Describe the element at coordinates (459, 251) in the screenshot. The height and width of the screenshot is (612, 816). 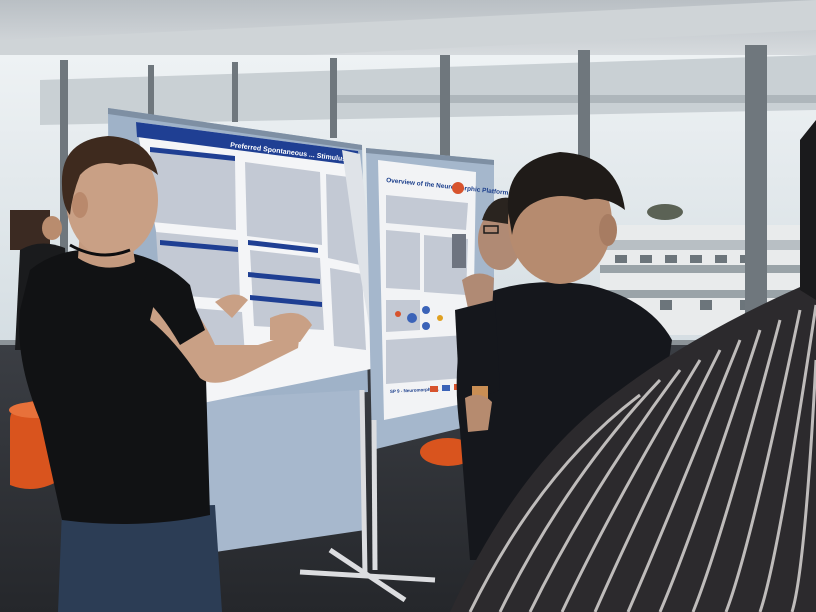
I see `poster-right-photo` at that location.